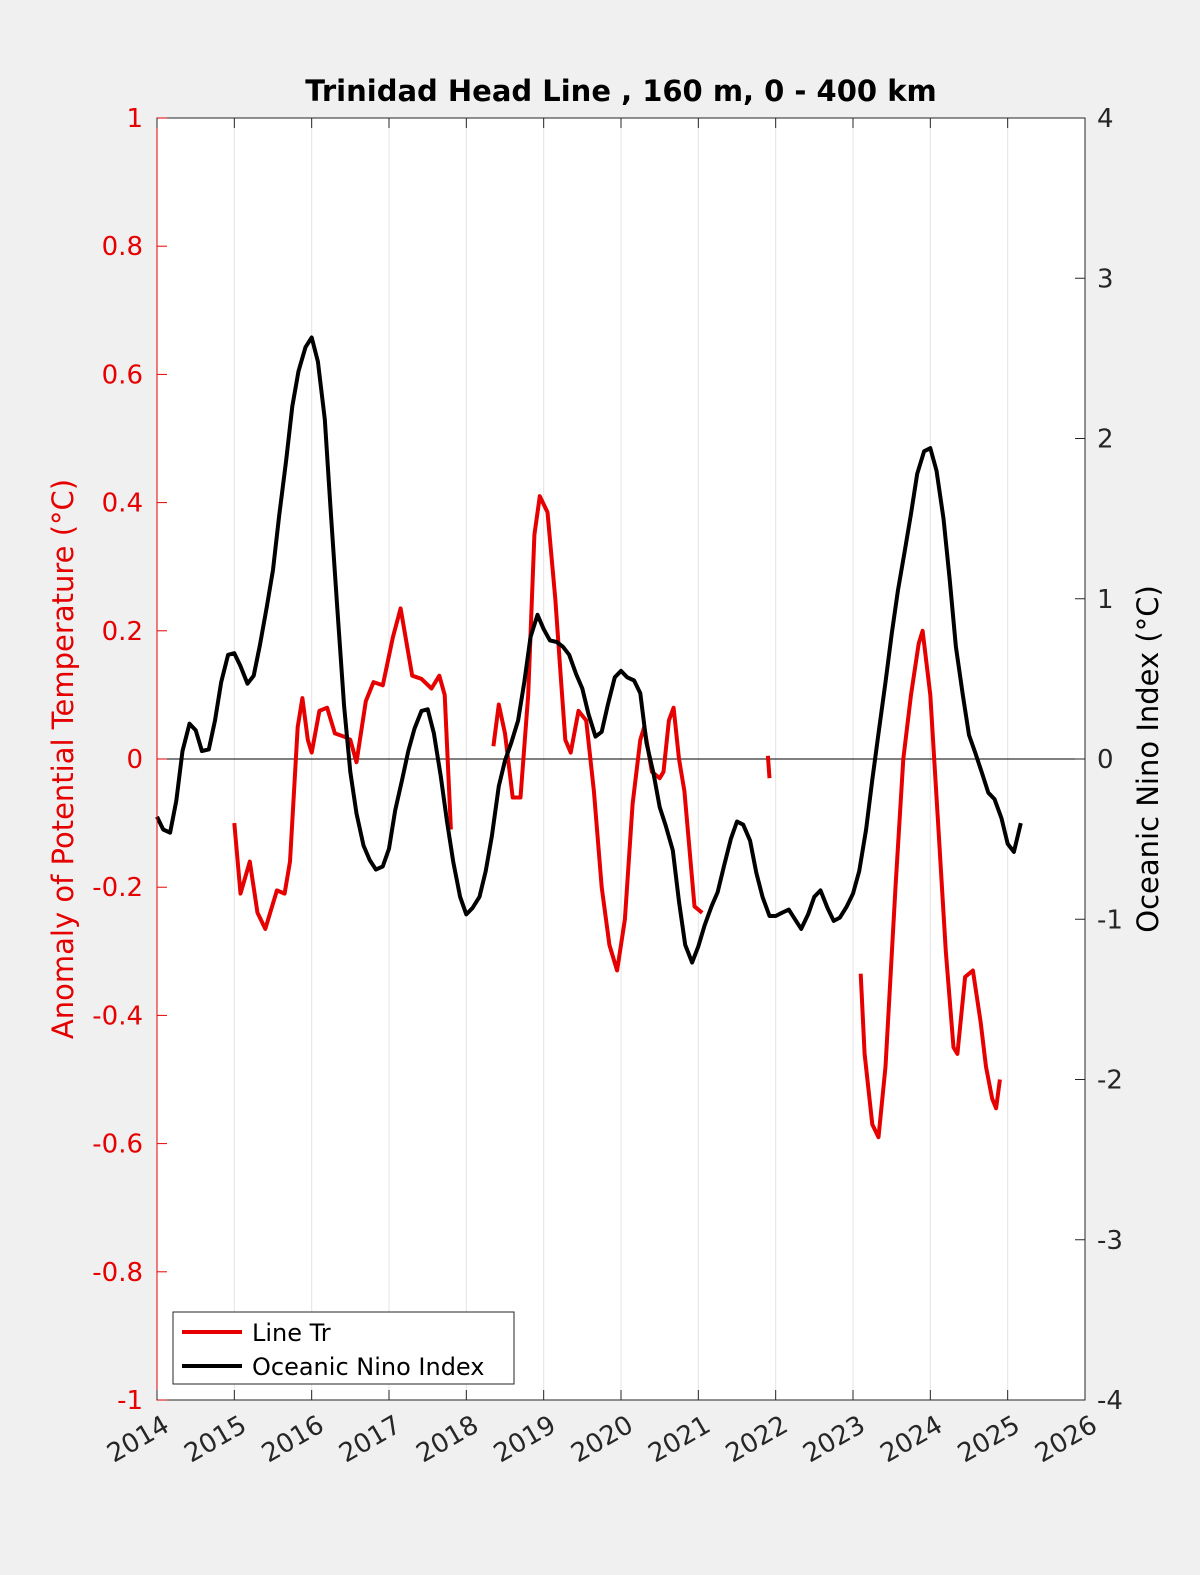 The height and width of the screenshot is (1575, 1200). I want to click on legend: Line Tr Oceanic Nino Index, so click(343, 1348).